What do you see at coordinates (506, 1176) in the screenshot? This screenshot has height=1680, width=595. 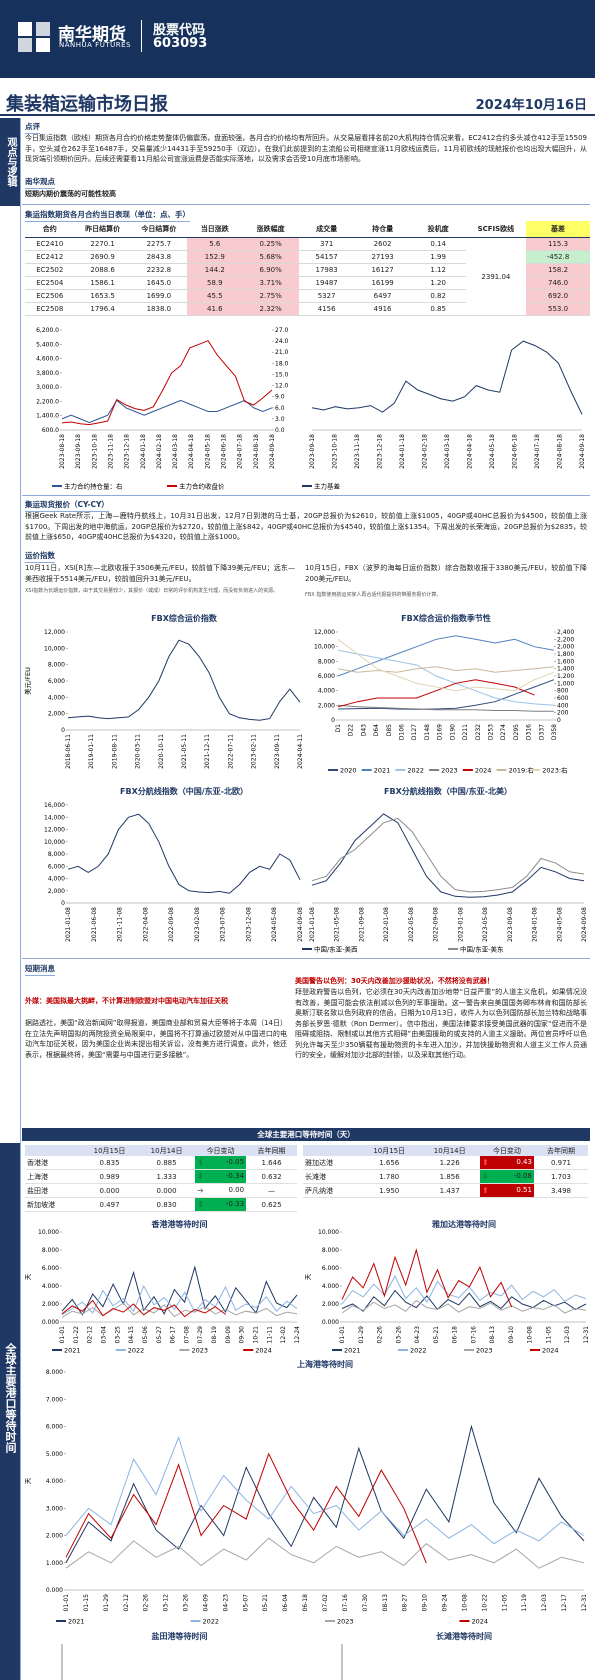 I see `change-cell: ⬇ -0.08` at bounding box center [506, 1176].